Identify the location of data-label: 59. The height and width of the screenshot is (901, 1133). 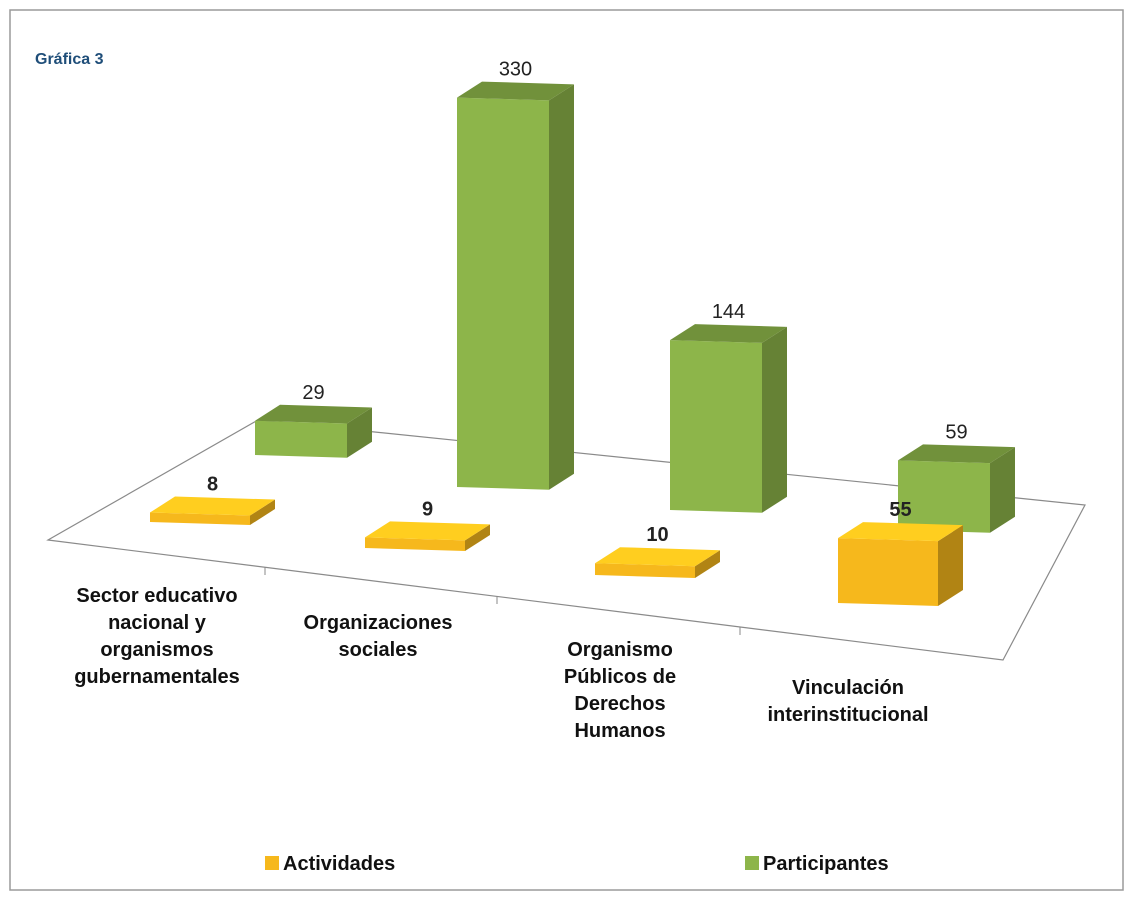
(956, 432).